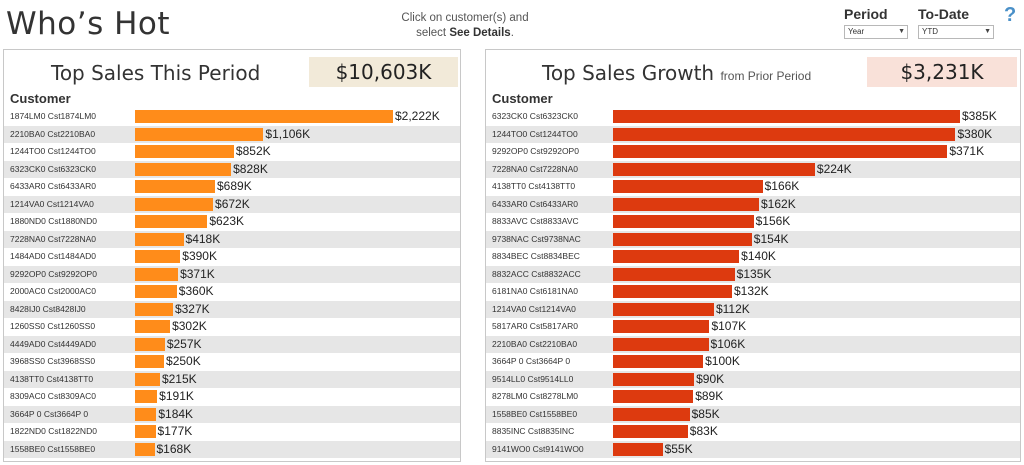 The width and height of the screenshot is (1024, 465). I want to click on growth-customer-row: 3664P 0 Cst3664P 0 $100K, so click(753, 362).